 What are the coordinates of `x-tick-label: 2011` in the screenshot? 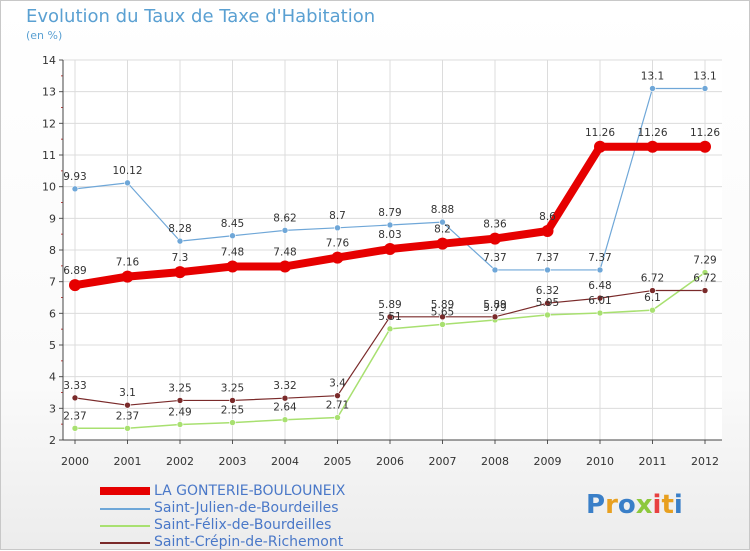 It's located at (653, 461).